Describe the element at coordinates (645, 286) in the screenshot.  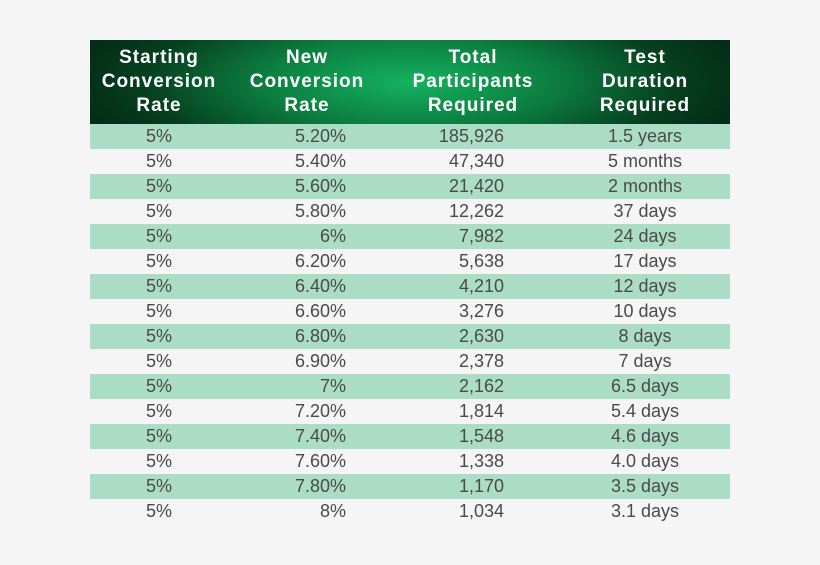
I see `duration-cell: 12 days` at that location.